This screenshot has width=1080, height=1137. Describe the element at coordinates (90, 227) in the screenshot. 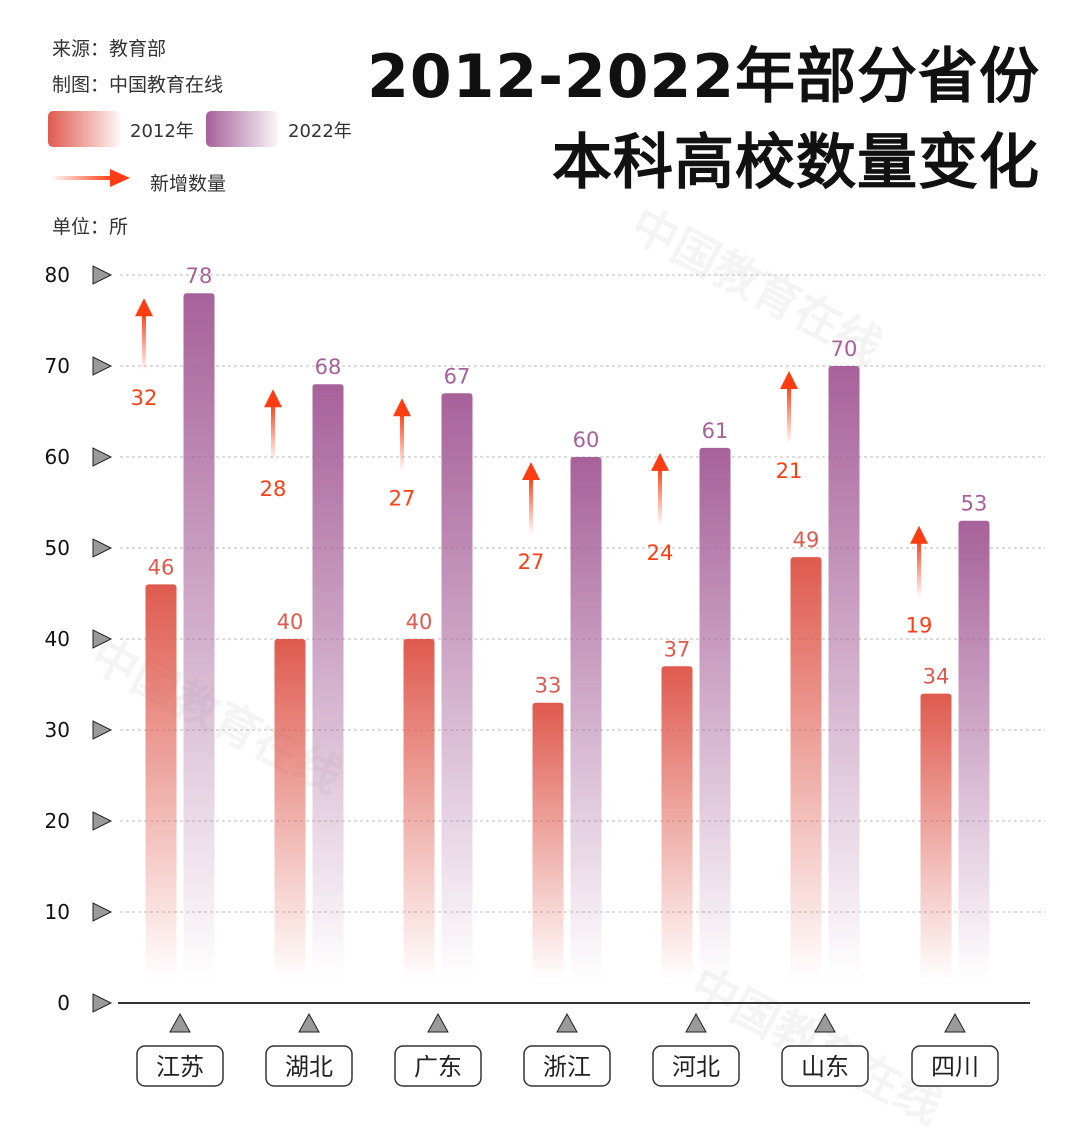

I see `unit-label: 单位：所` at that location.